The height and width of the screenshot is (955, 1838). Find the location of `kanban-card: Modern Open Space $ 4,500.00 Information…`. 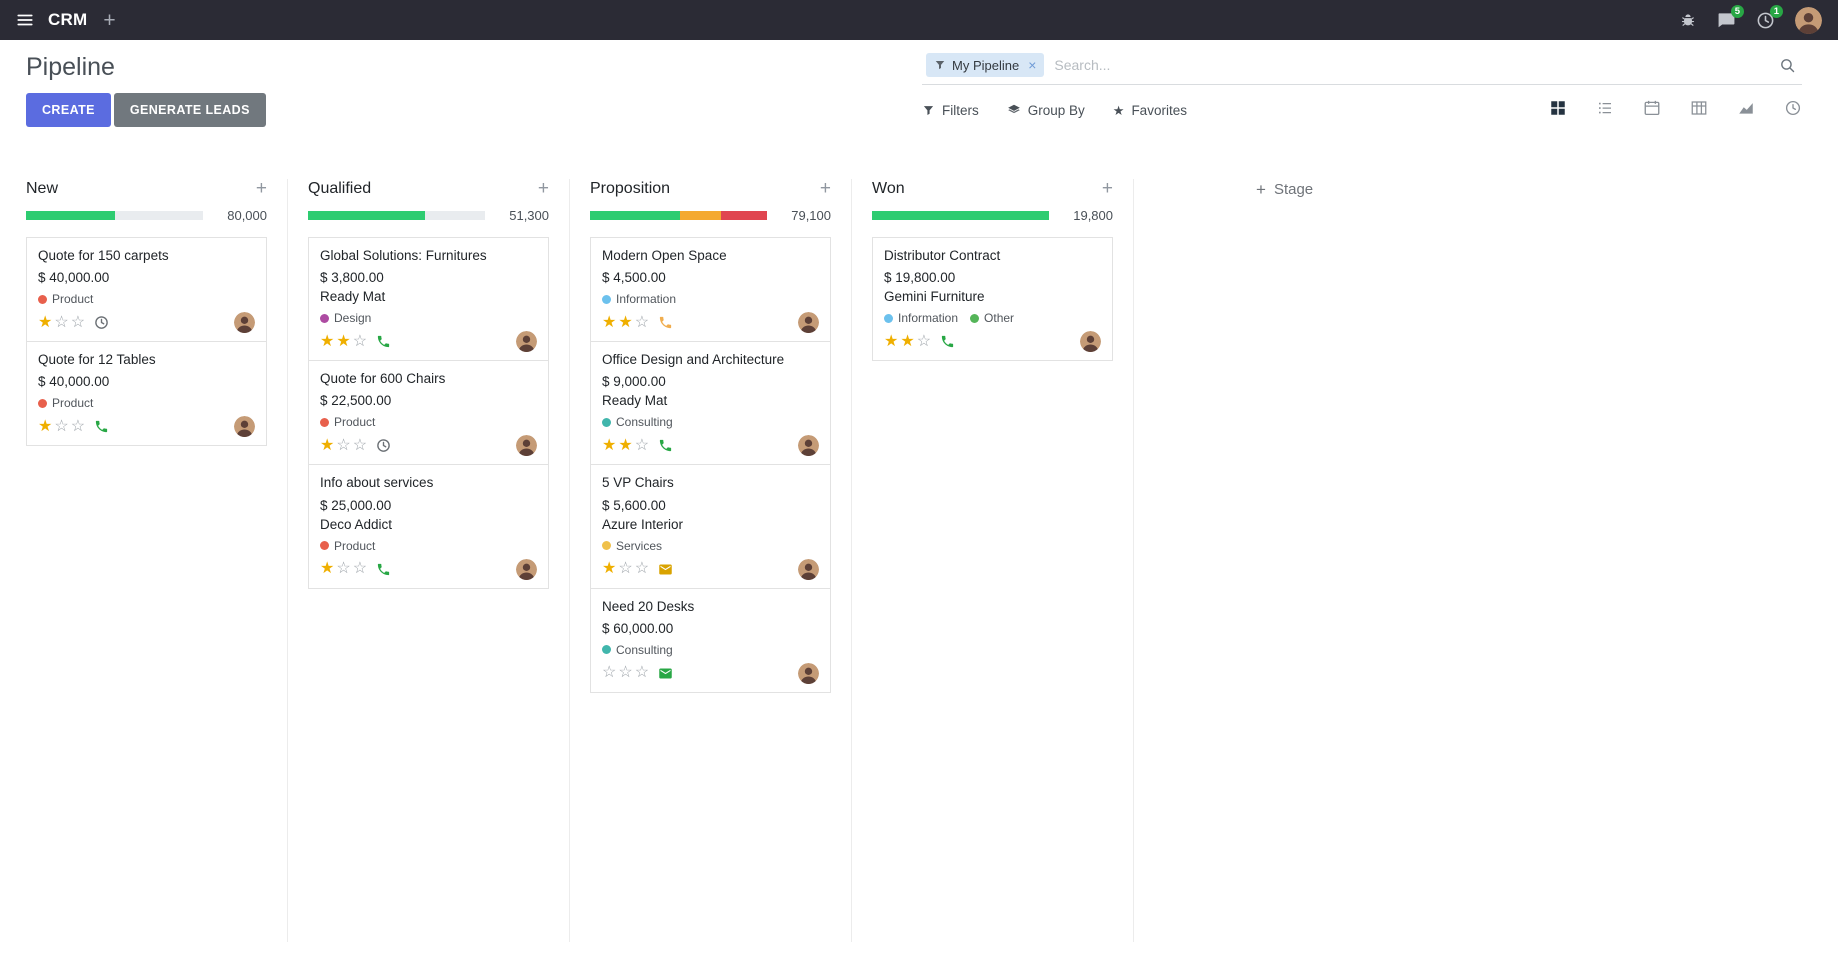

kanban-card: Modern Open Space $ 4,500.00 Information… is located at coordinates (710, 290).